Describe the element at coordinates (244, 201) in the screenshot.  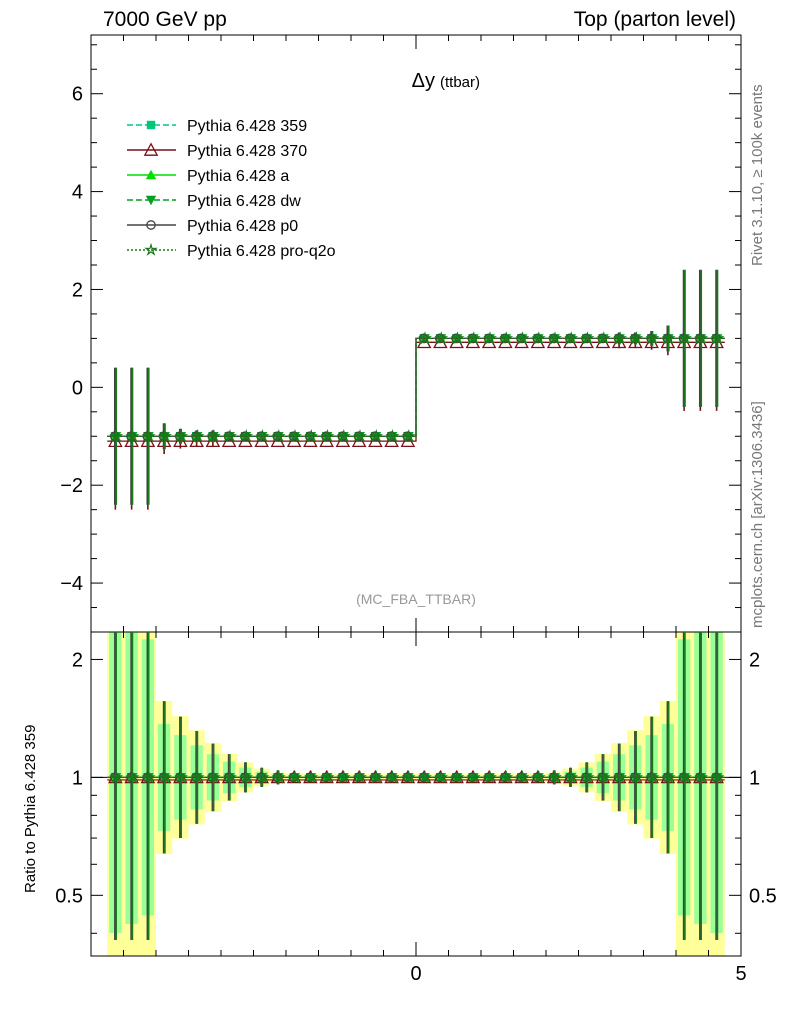
I see `legend-label: Pythia 6.428 dw` at that location.